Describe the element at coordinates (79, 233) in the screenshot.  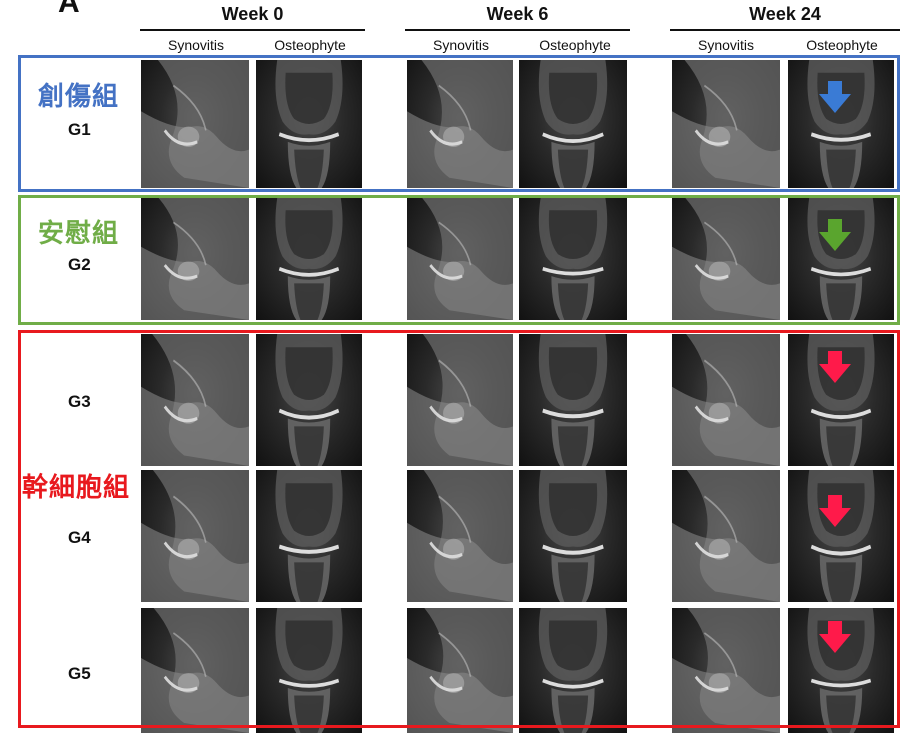
I see `placebo-group-title: 安慰組` at that location.